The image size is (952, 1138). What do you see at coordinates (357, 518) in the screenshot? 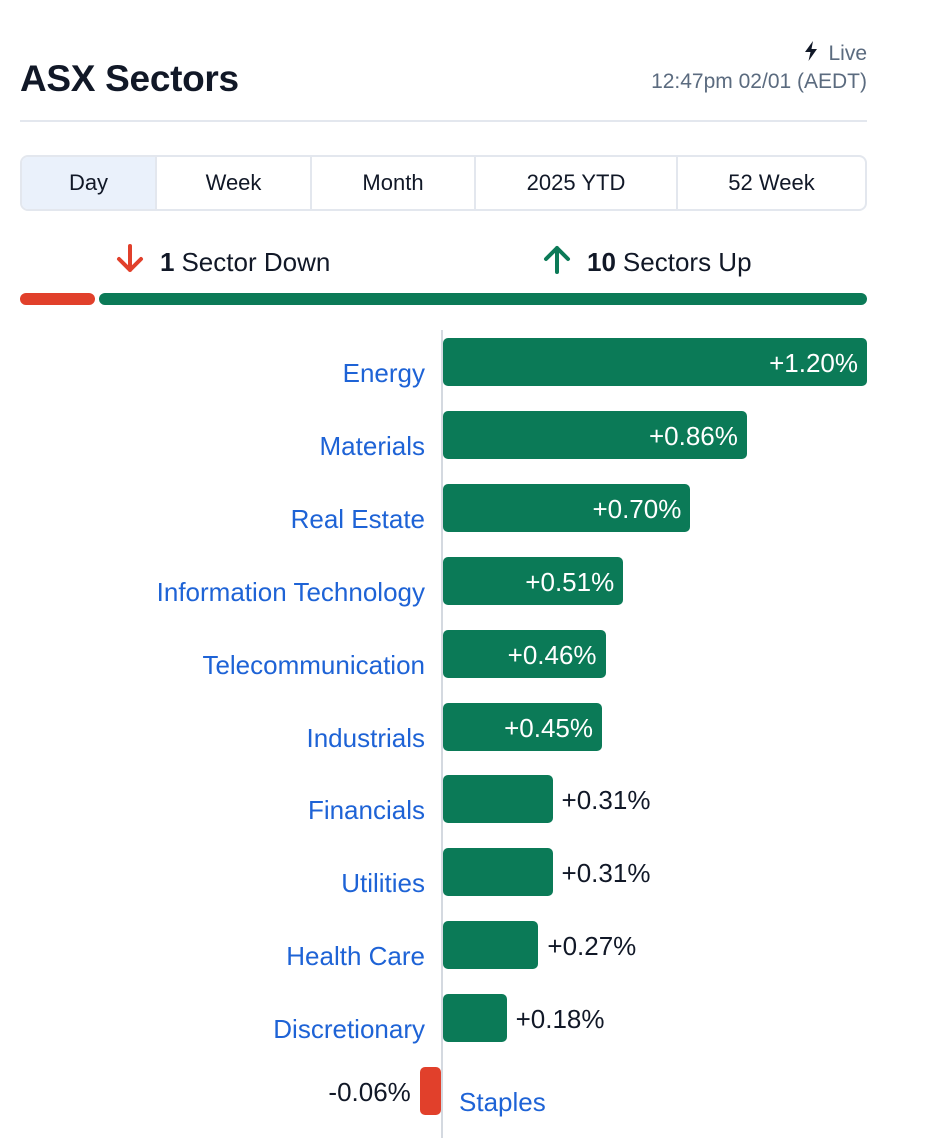
I see `sector-link-real-estate: Real Estate` at bounding box center [357, 518].